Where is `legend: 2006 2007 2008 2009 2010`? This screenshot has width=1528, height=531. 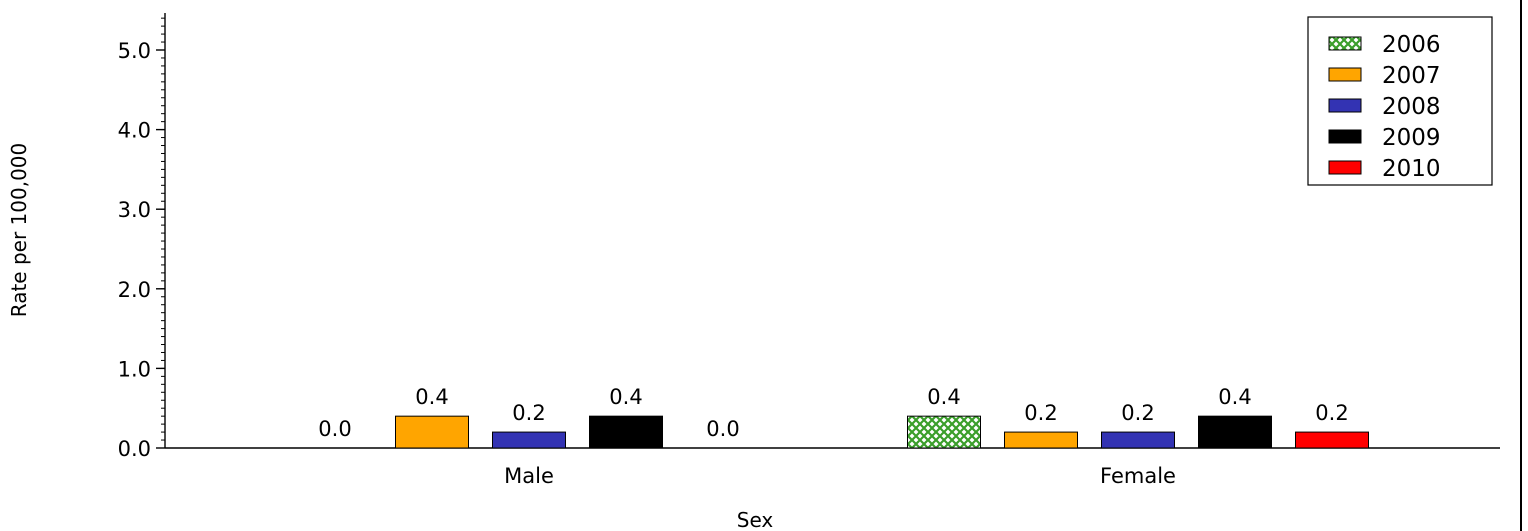
legend: 2006 2007 2008 2009 2010 is located at coordinates (1400, 101).